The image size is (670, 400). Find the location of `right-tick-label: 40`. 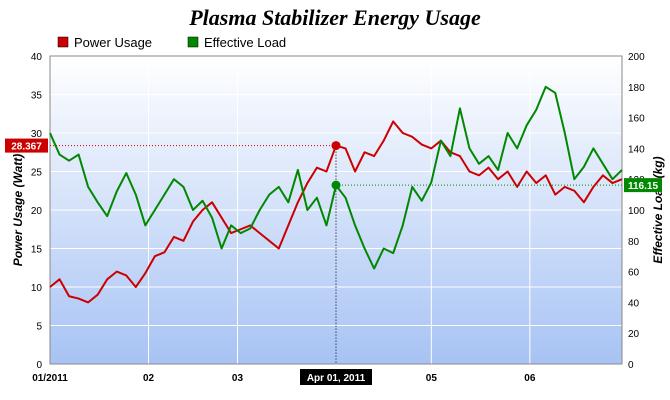

right-tick-label: 40 is located at coordinates (634, 303).